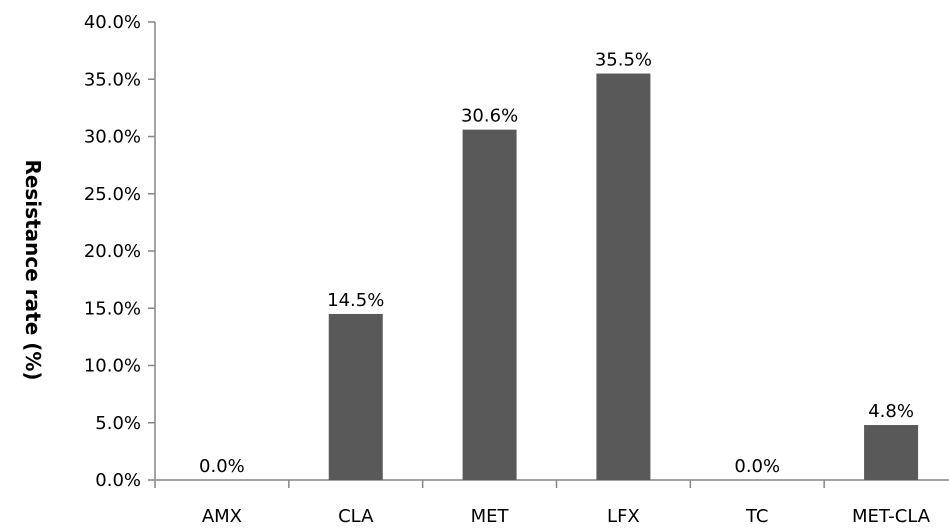  Describe the element at coordinates (118, 423) in the screenshot. I see `y-tick-label: 5.0%` at that location.